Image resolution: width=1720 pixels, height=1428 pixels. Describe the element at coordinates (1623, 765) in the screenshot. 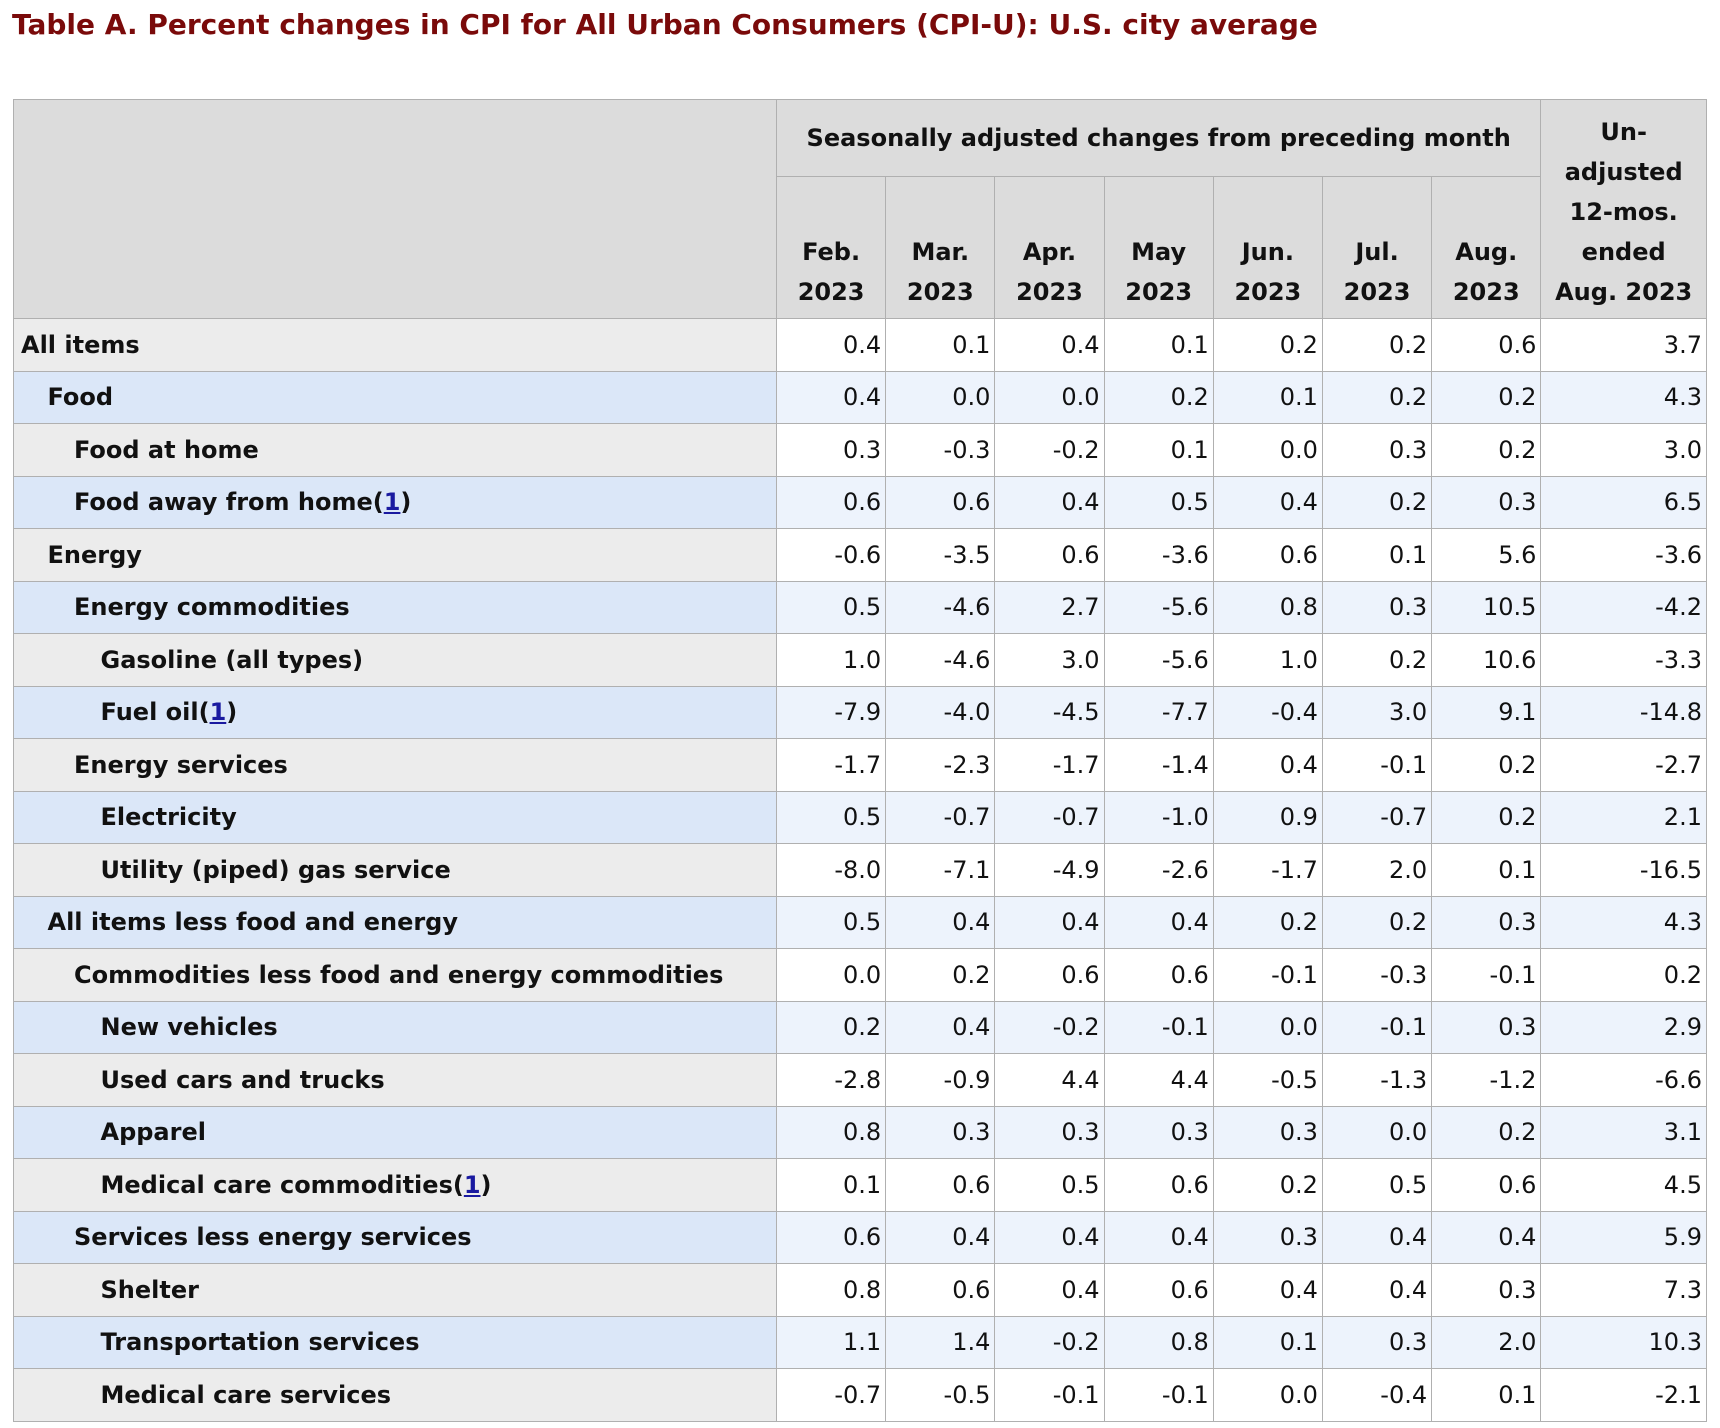

I see `value-cell: -2.7` at that location.